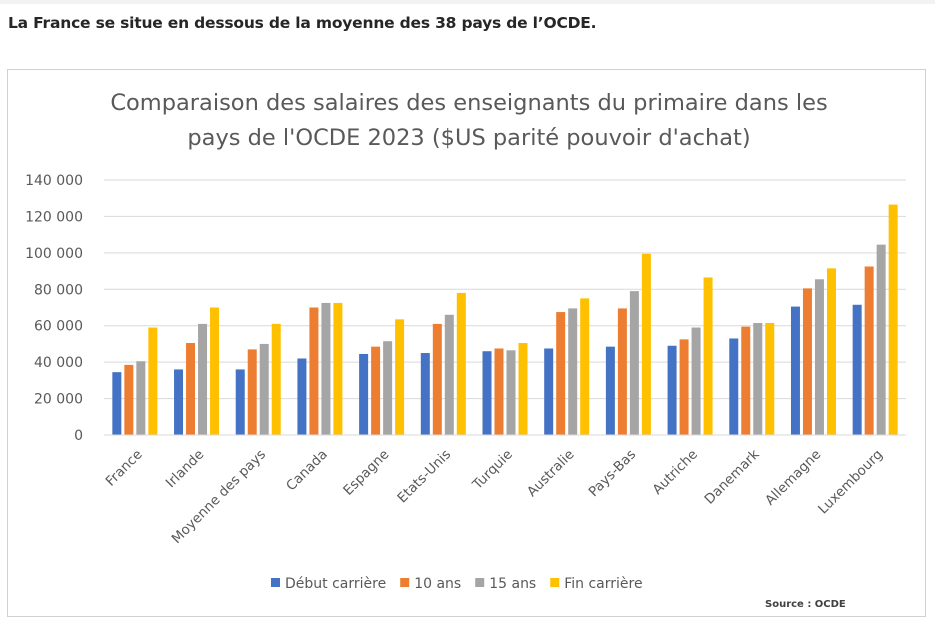  Describe the element at coordinates (805, 604) in the screenshot. I see `source-note: Source : OCDE` at that location.